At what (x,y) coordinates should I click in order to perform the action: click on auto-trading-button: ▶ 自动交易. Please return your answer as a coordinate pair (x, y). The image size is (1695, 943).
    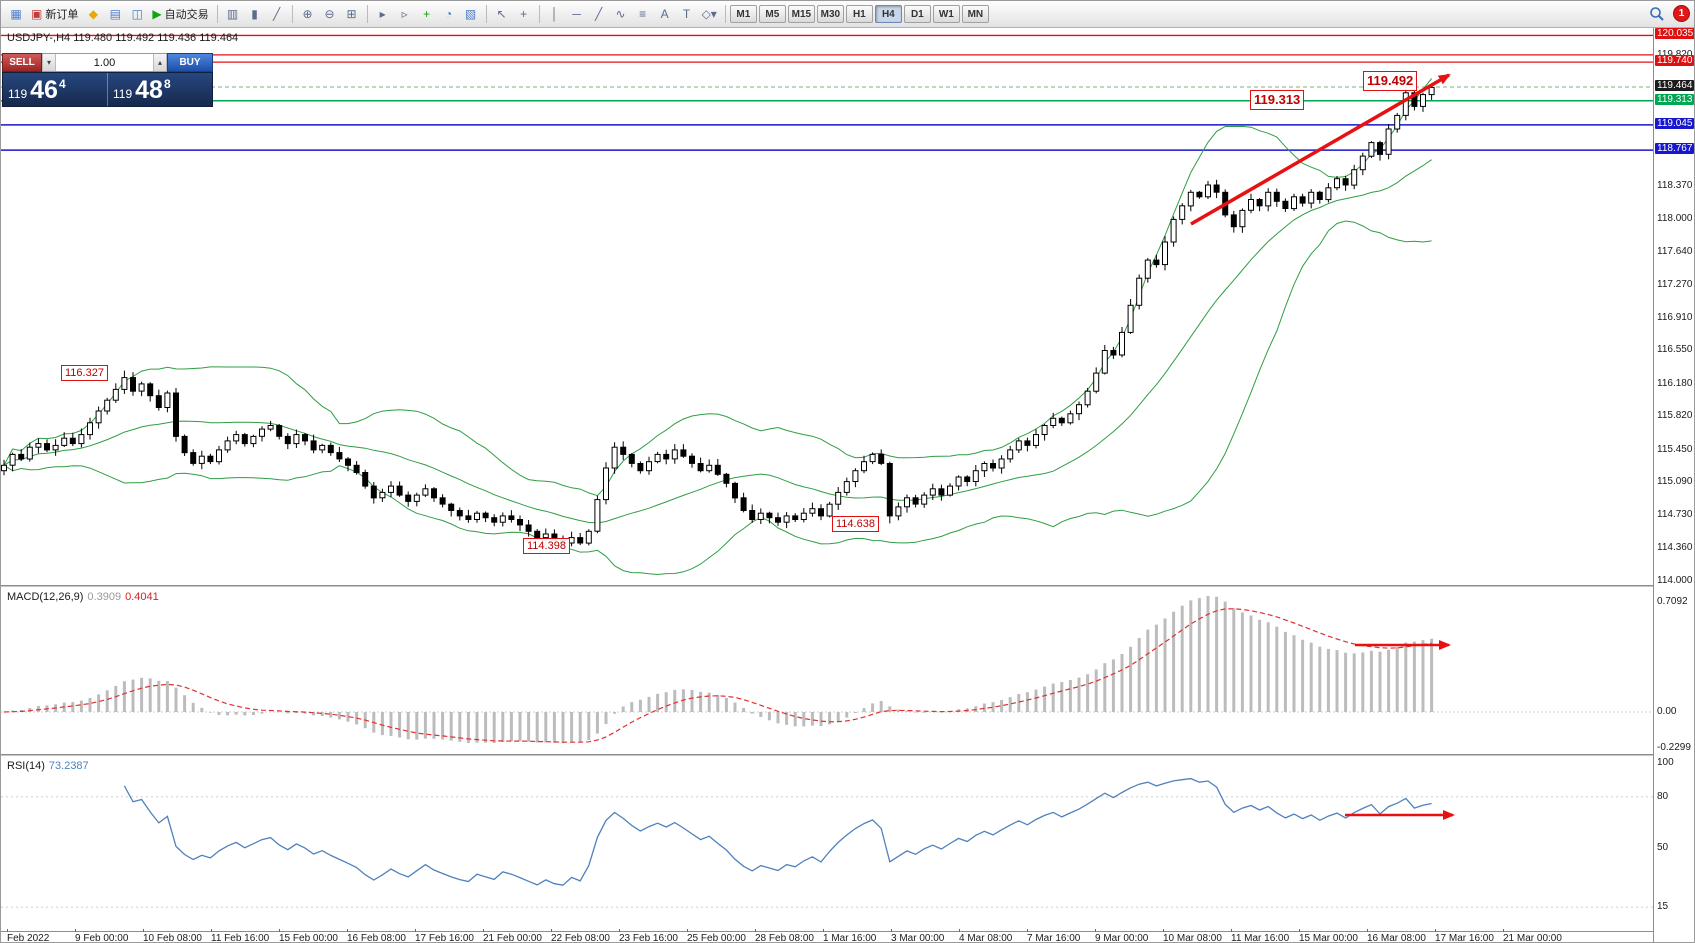
    Looking at the image, I should click on (180, 14).